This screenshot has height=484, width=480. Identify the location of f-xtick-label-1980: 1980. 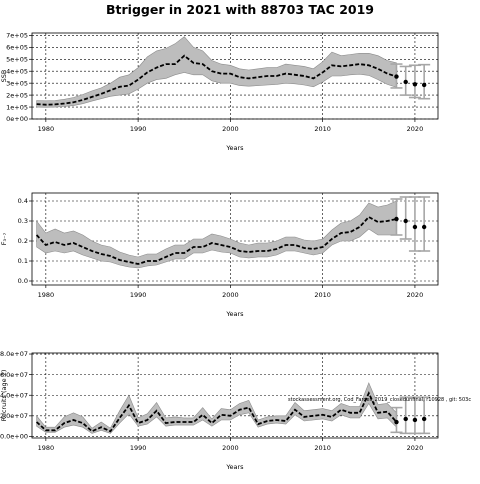
(46, 295).